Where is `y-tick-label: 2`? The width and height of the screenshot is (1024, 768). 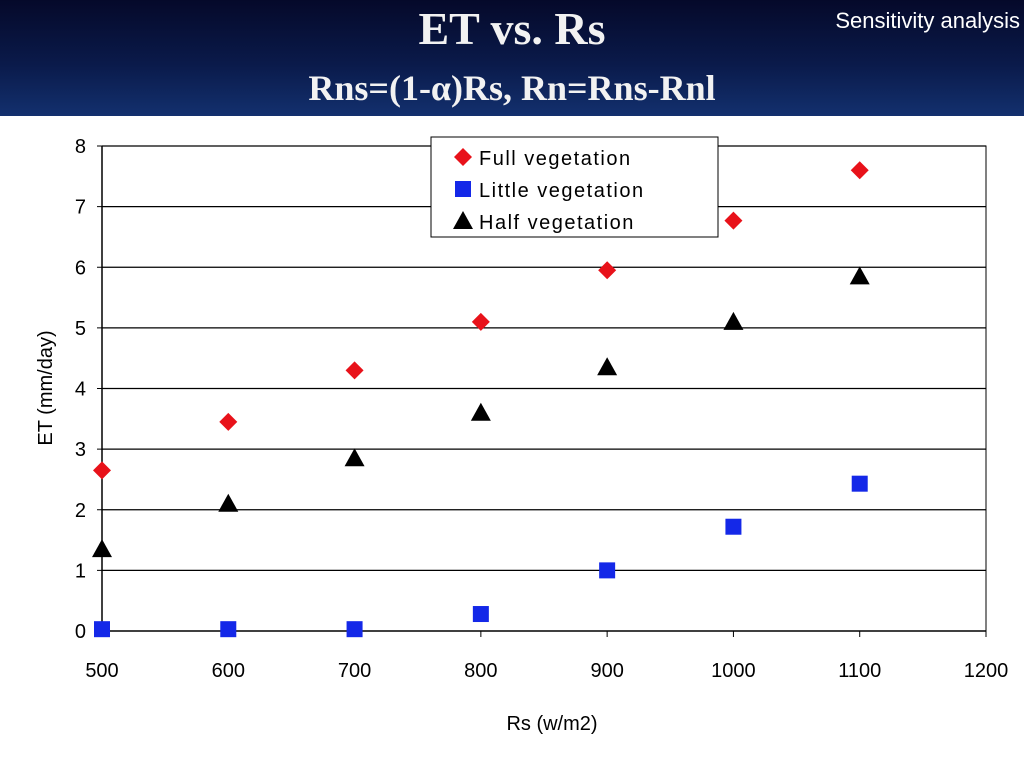 y-tick-label: 2 is located at coordinates (80, 511).